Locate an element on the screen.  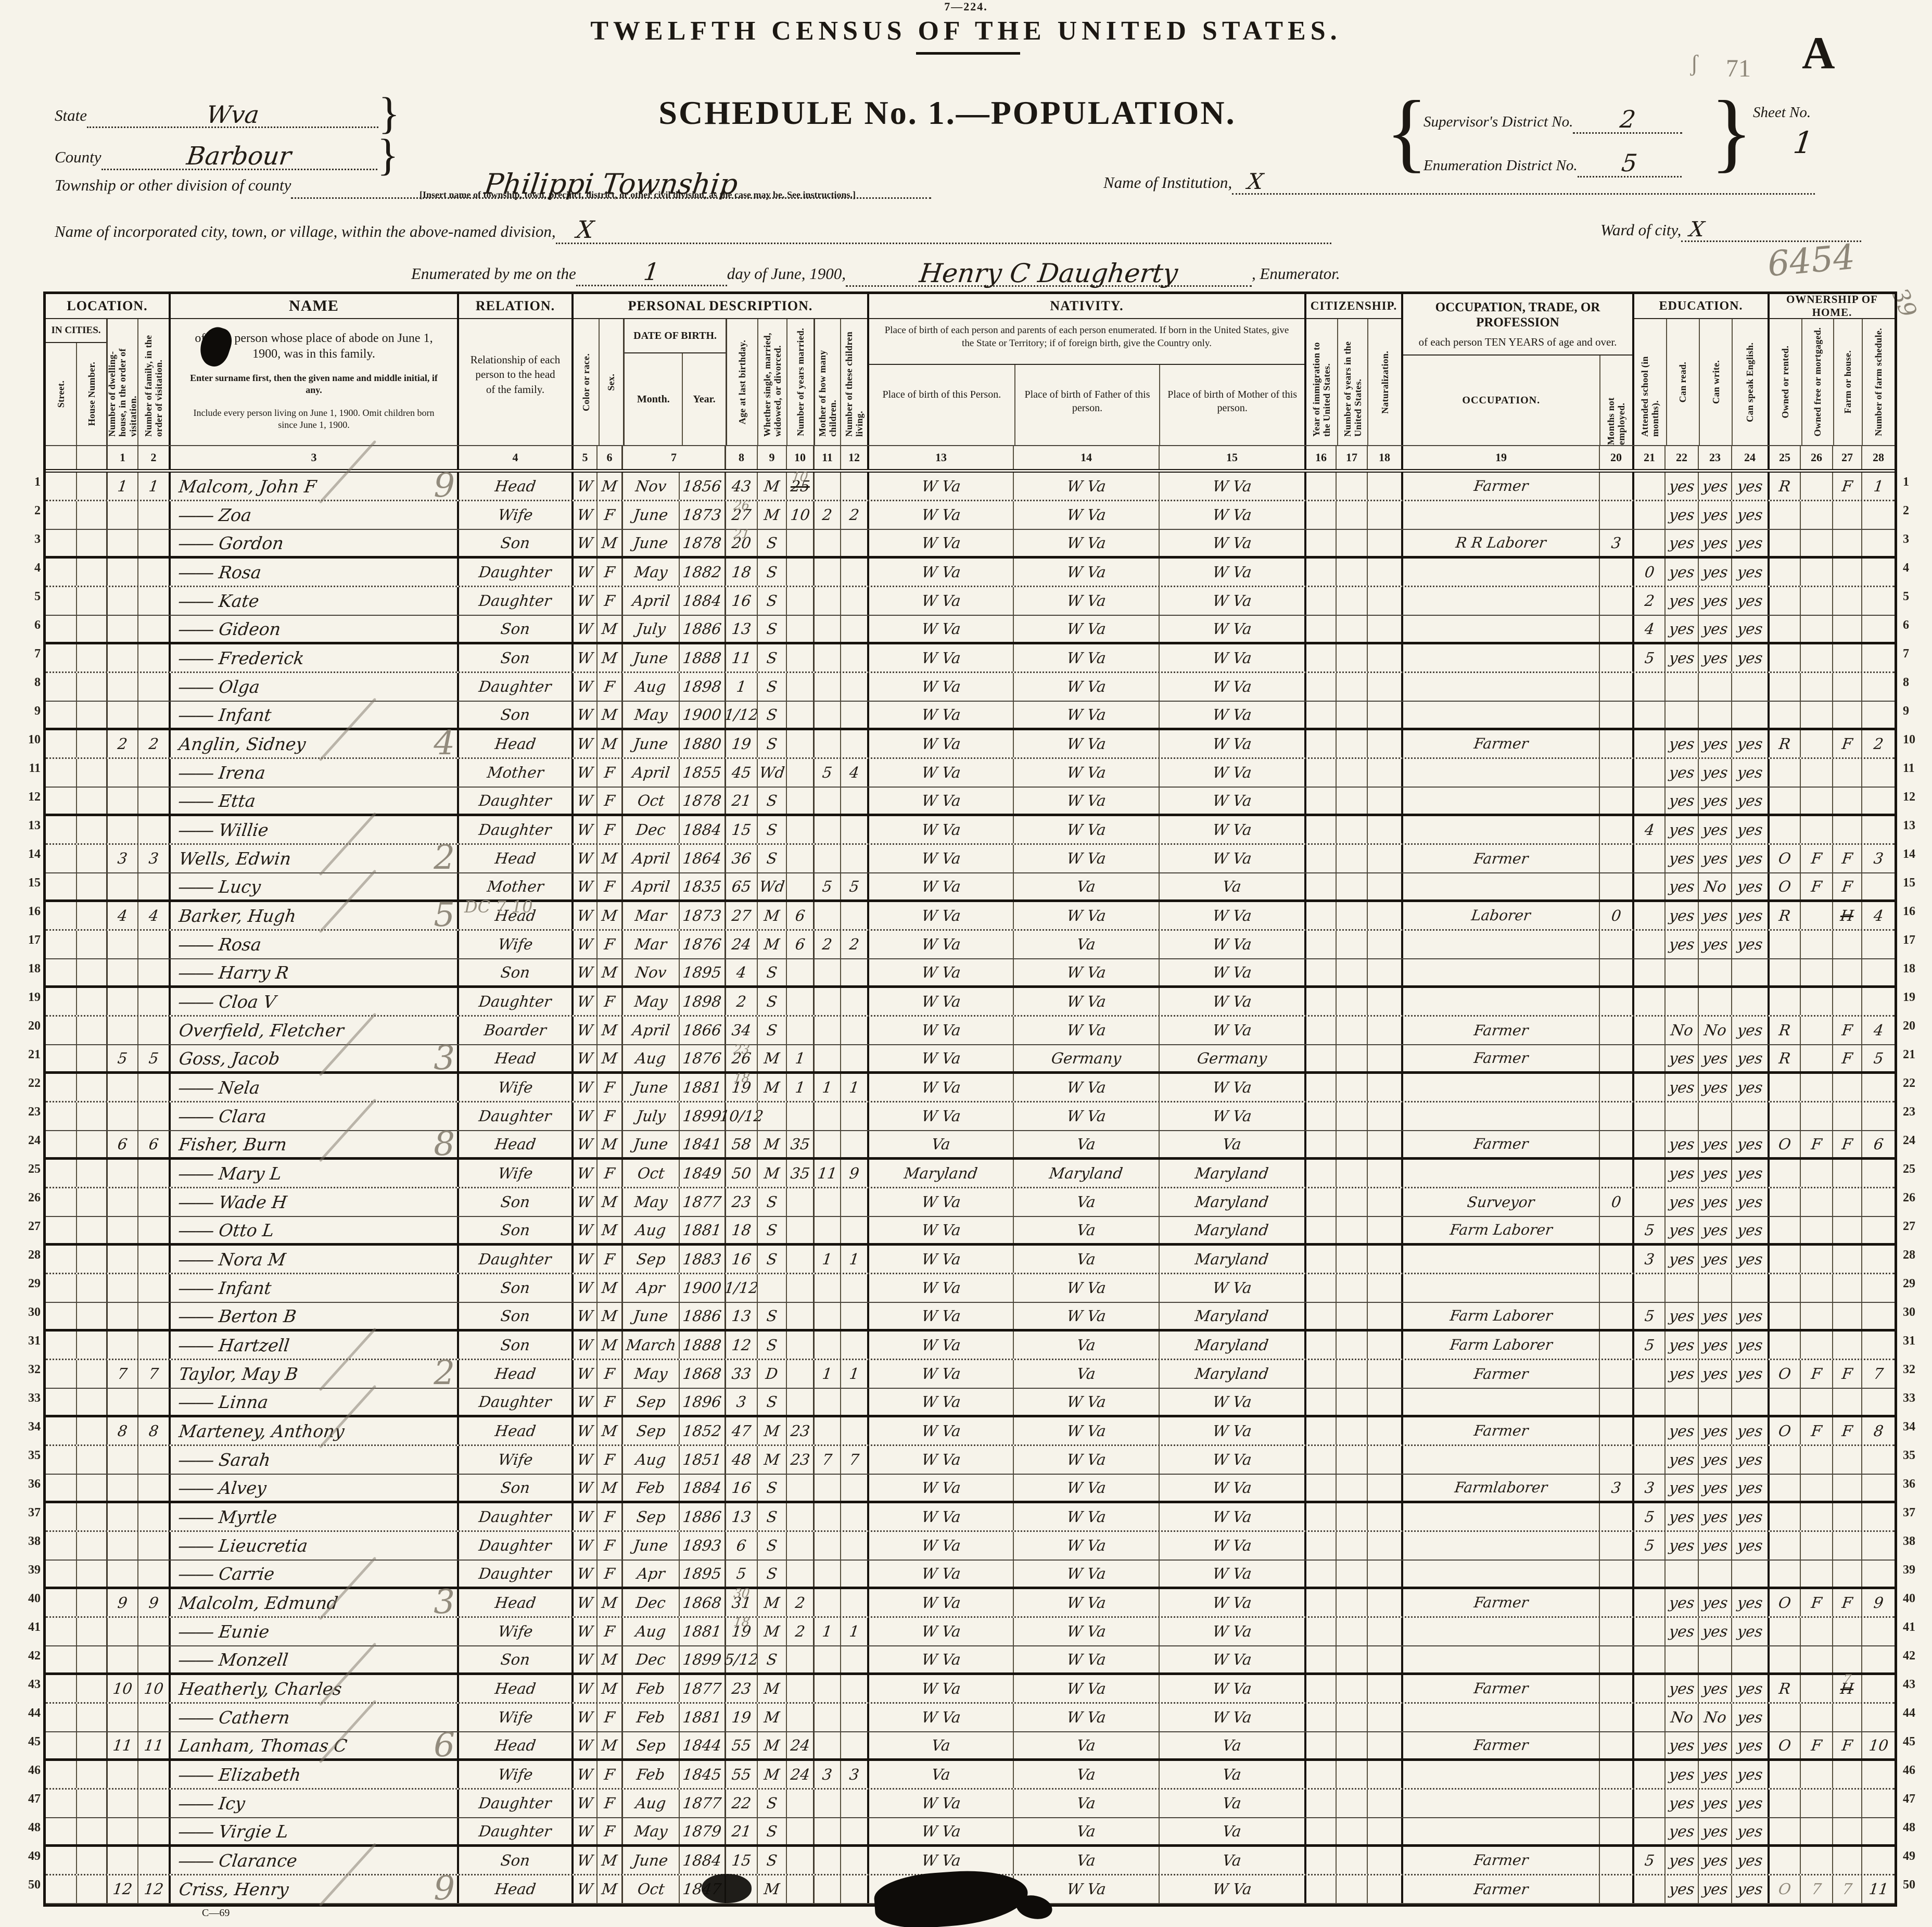
township-field: Philippi Township is located at coordinates (611, 182).